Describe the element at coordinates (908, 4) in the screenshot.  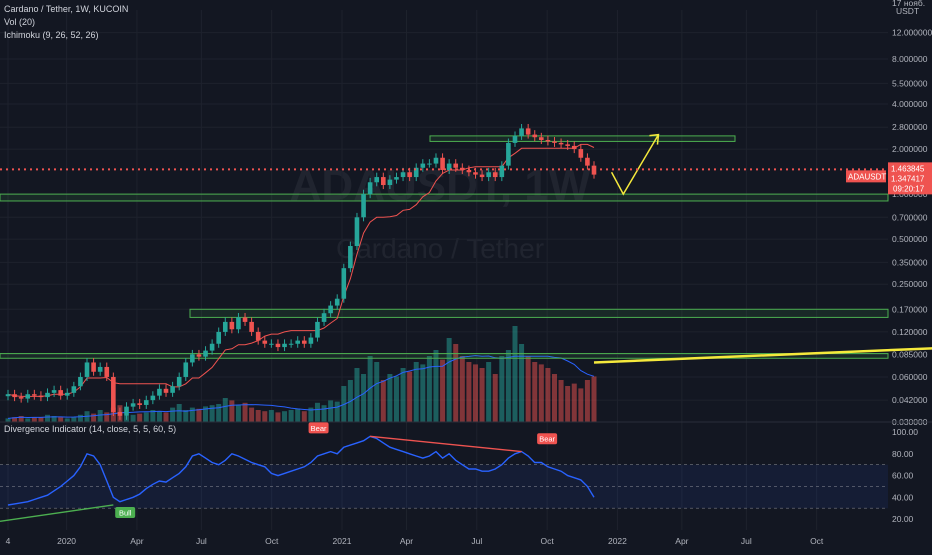
I see `price-axis-unit-top: 17 нояб.` at that location.